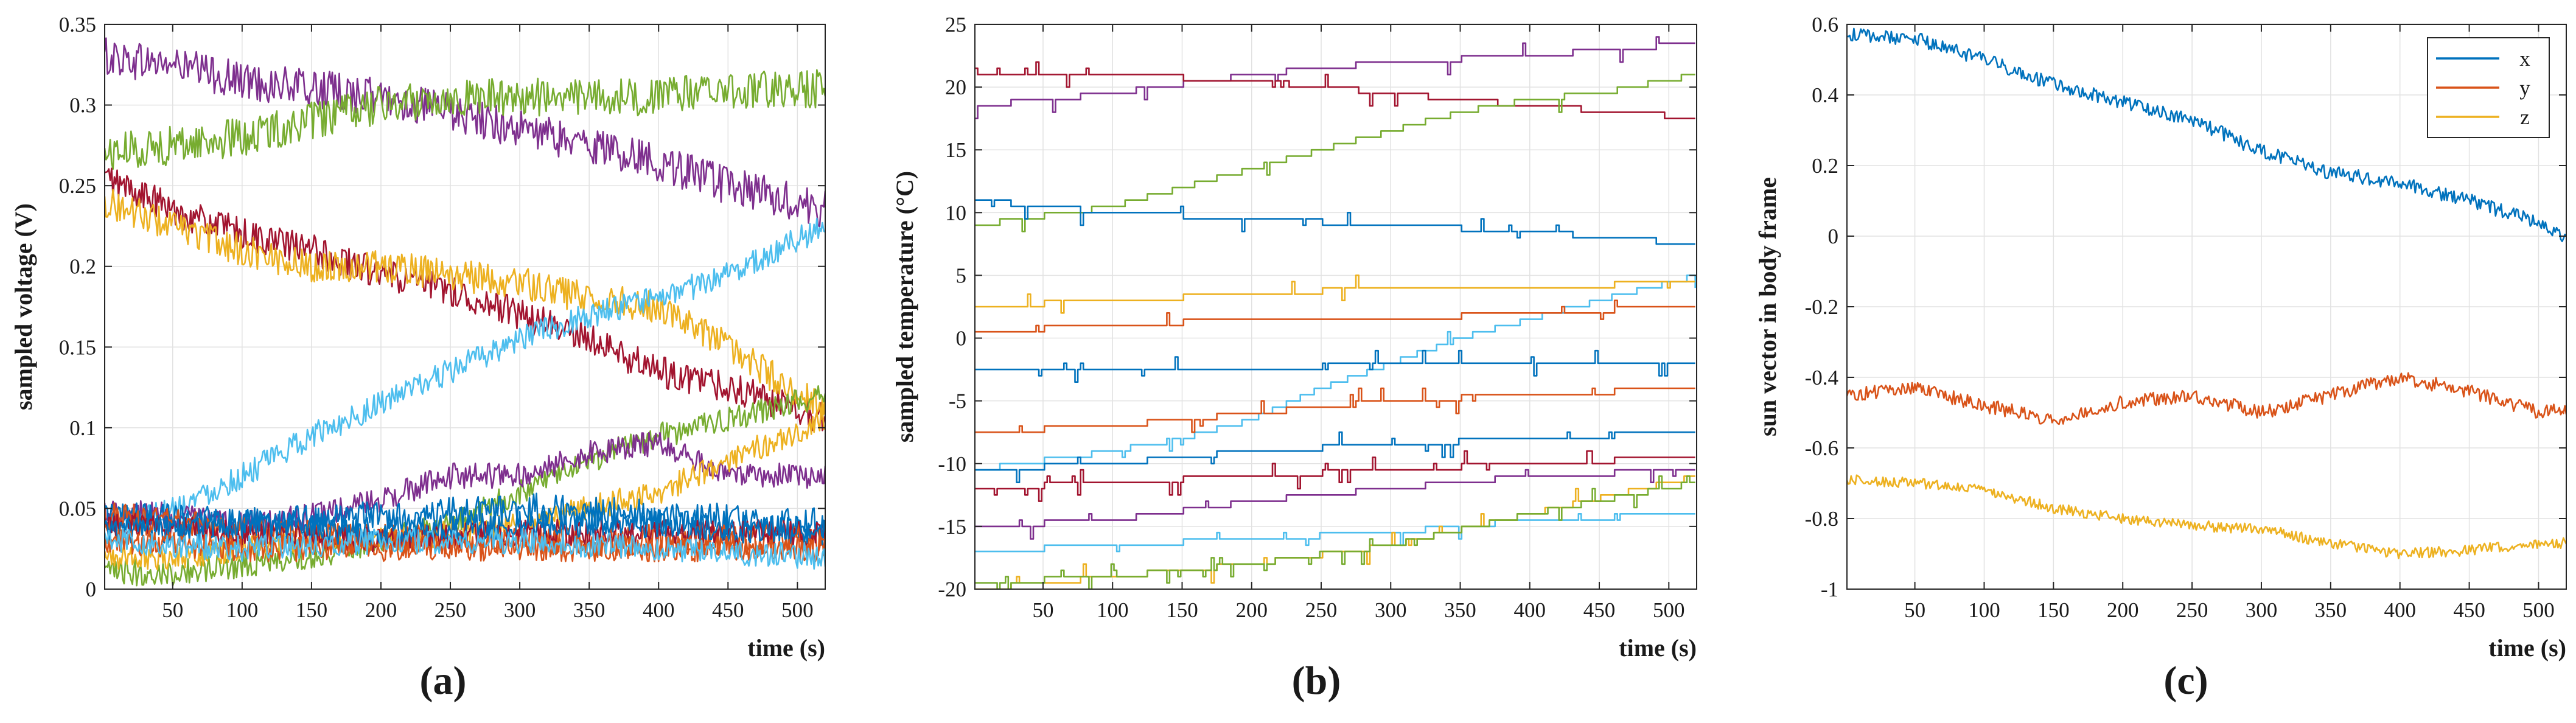 Image resolution: width=2576 pixels, height=723 pixels. I want to click on series-line-green-high, so click(465, 119).